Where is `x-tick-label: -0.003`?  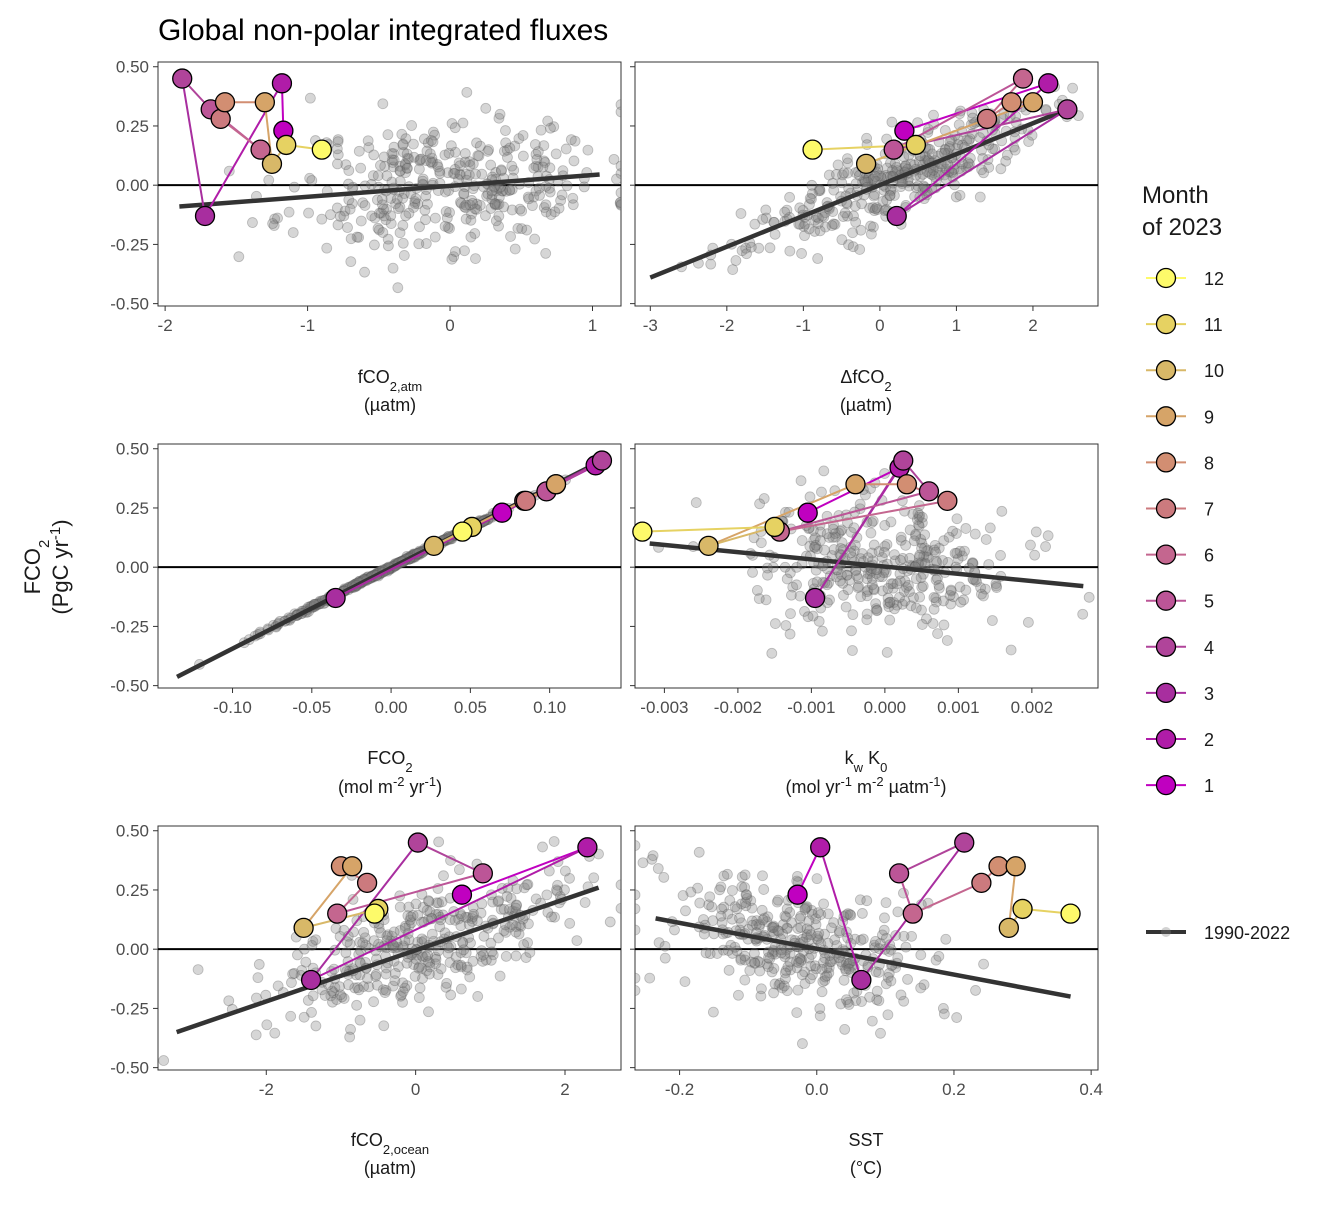
x-tick-label: -0.003 is located at coordinates (664, 707).